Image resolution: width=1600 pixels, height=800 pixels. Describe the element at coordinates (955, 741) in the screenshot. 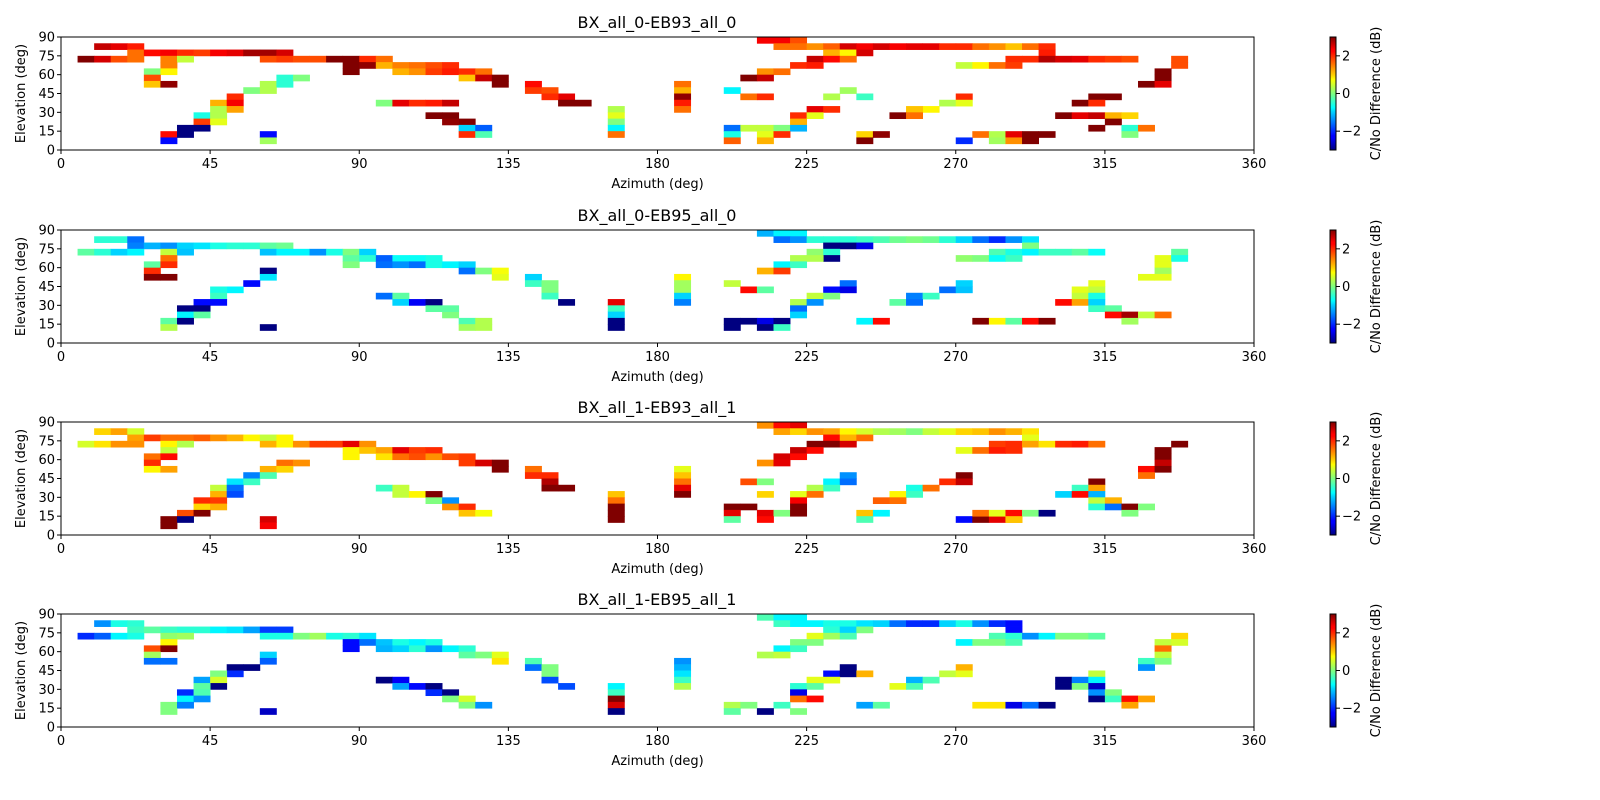

I see `x-tick-label: 270` at that location.